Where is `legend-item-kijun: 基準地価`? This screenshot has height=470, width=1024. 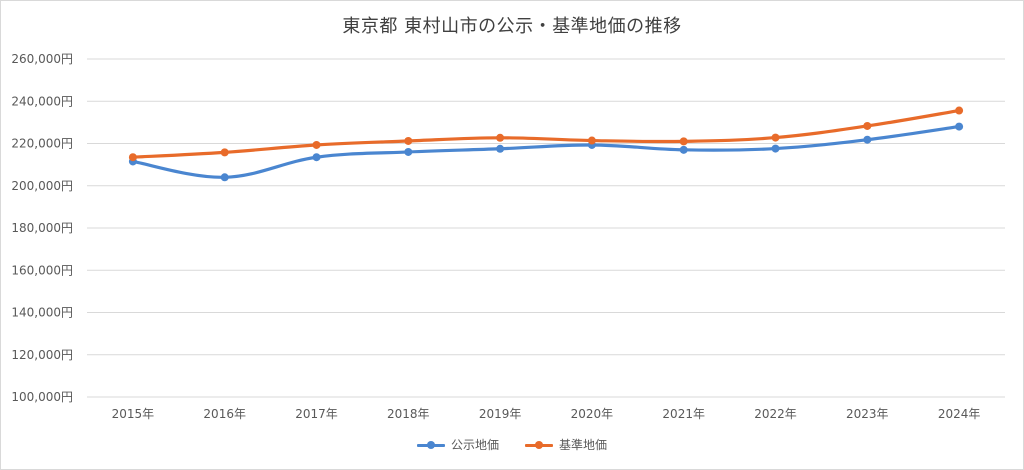
legend-item-kijun: 基準地価 is located at coordinates (566, 444).